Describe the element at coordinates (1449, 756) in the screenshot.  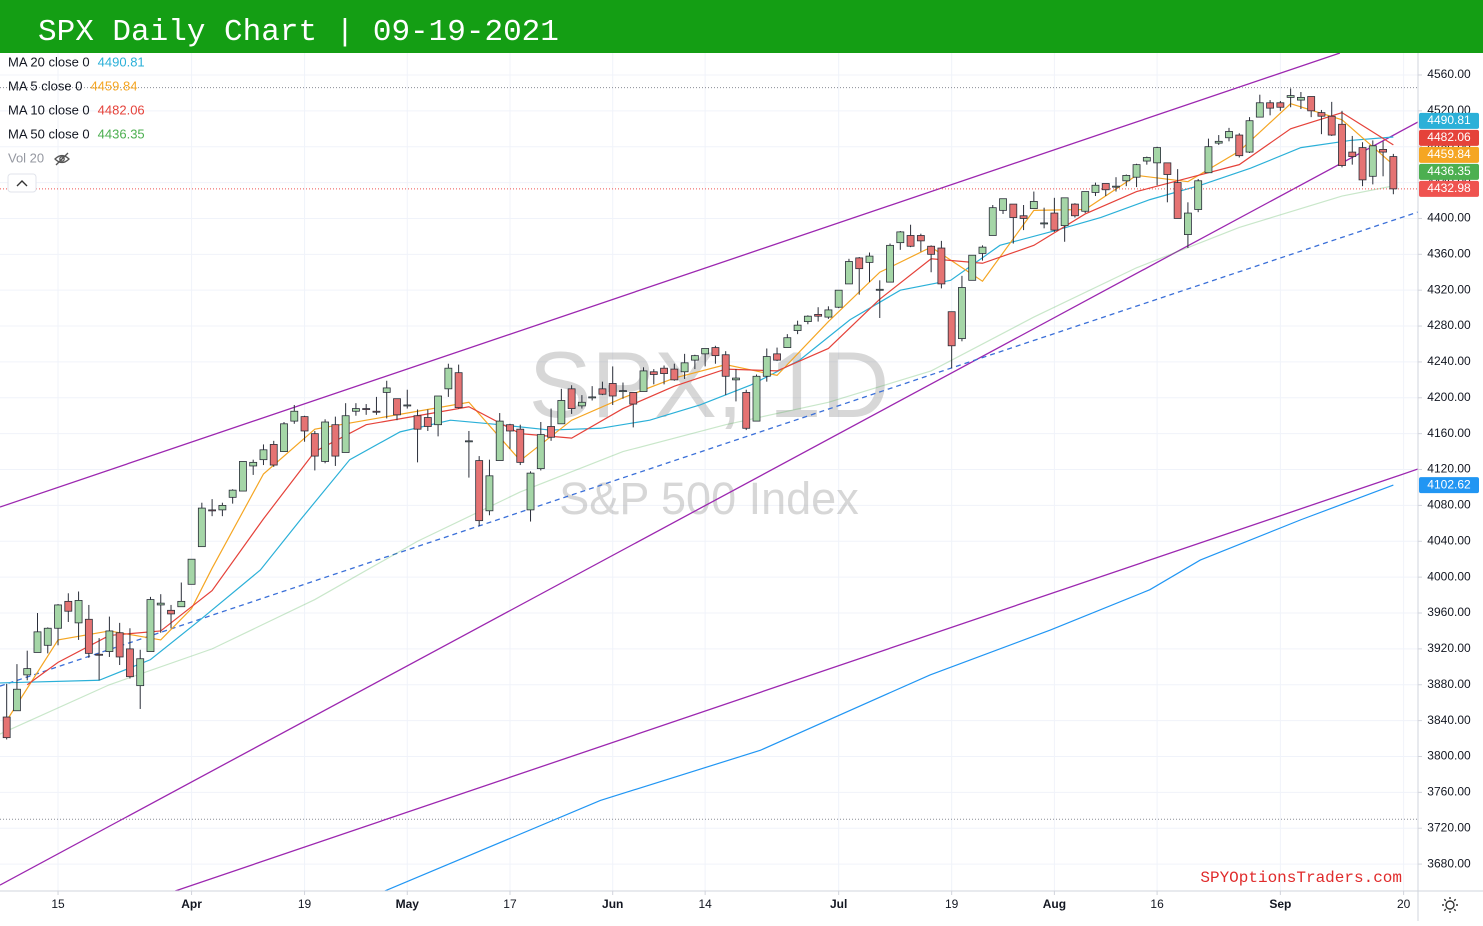
I see `y-tick-label: 3800.00` at that location.